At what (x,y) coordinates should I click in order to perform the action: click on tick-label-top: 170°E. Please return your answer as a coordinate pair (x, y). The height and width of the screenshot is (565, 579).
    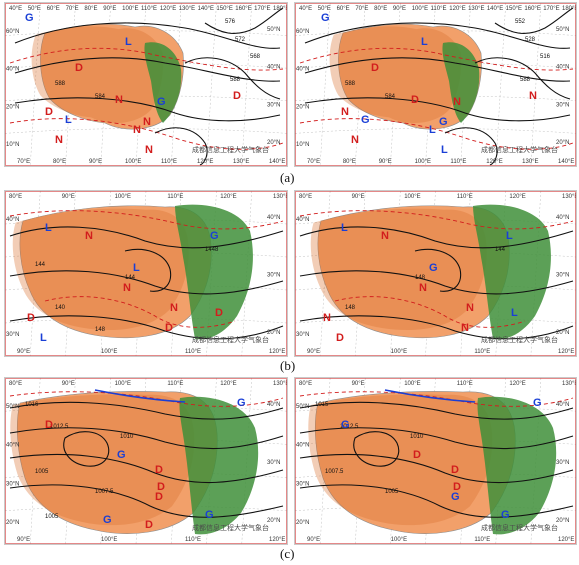
    Looking at the image, I should click on (551, 9).